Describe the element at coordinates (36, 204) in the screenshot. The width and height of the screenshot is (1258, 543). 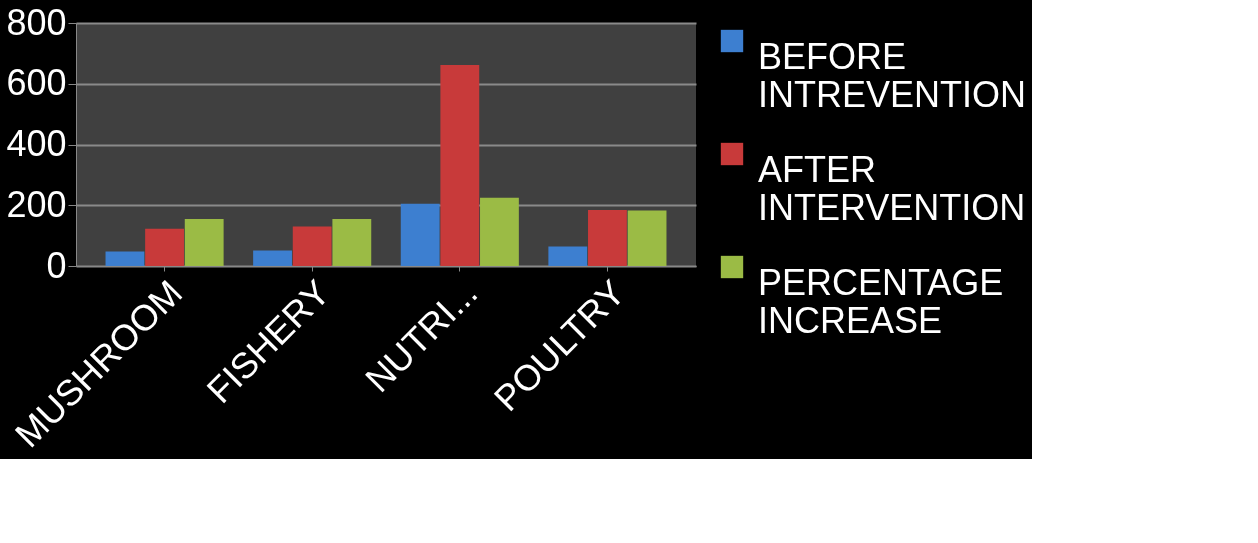
I see `y-tick-label: 200` at that location.